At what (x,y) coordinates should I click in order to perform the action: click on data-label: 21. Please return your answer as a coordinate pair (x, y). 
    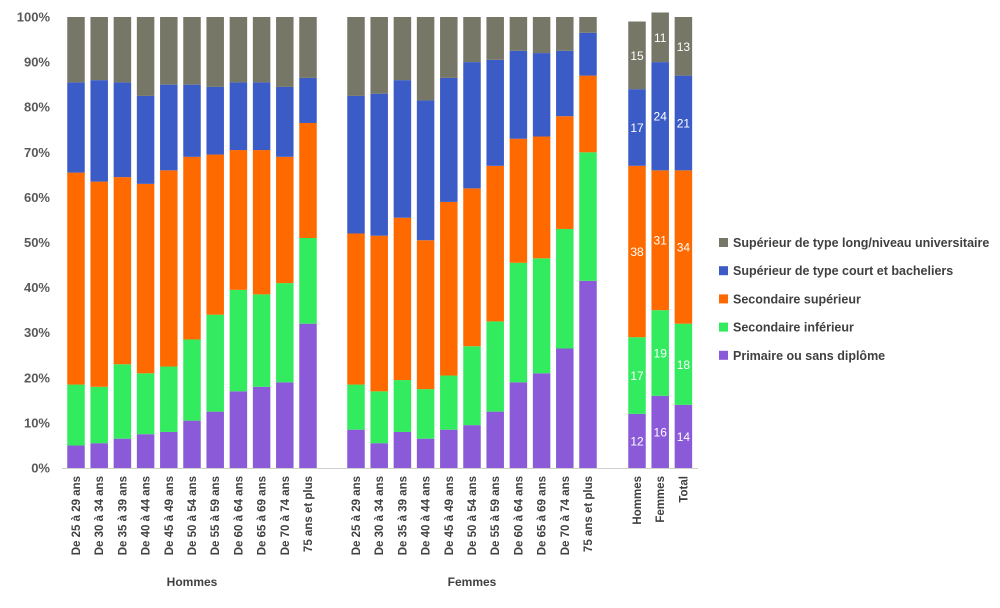
    Looking at the image, I should click on (684, 123).